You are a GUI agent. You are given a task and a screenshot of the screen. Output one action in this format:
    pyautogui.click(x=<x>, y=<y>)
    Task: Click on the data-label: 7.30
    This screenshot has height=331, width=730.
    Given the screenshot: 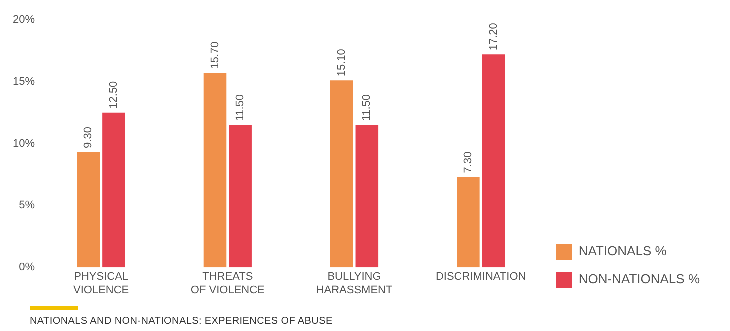 What is the action you would take?
    pyautogui.click(x=468, y=163)
    